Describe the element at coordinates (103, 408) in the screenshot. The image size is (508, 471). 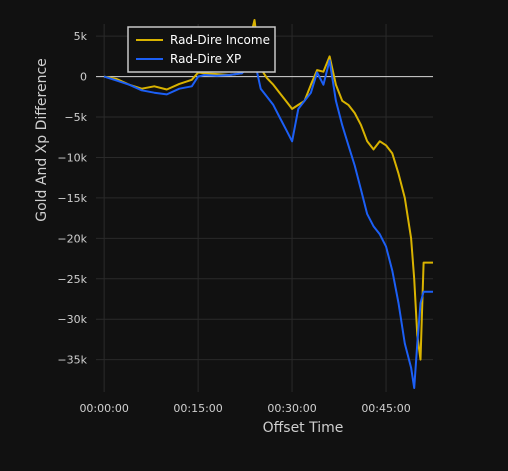
I see `x-tick-label-0: 00:00:00` at that location.